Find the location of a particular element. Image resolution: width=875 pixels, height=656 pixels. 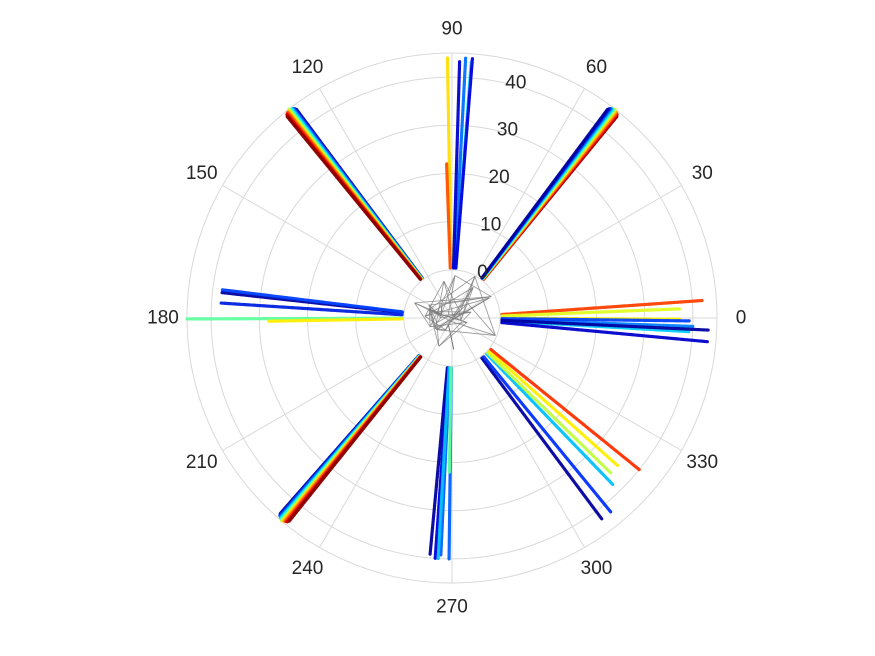

r-tick-10: 10 is located at coordinates (490, 225).